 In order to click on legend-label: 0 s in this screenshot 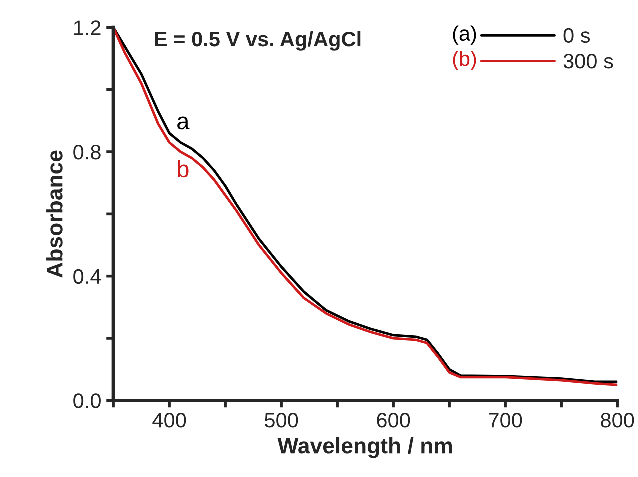, I will do `click(577, 36)`.